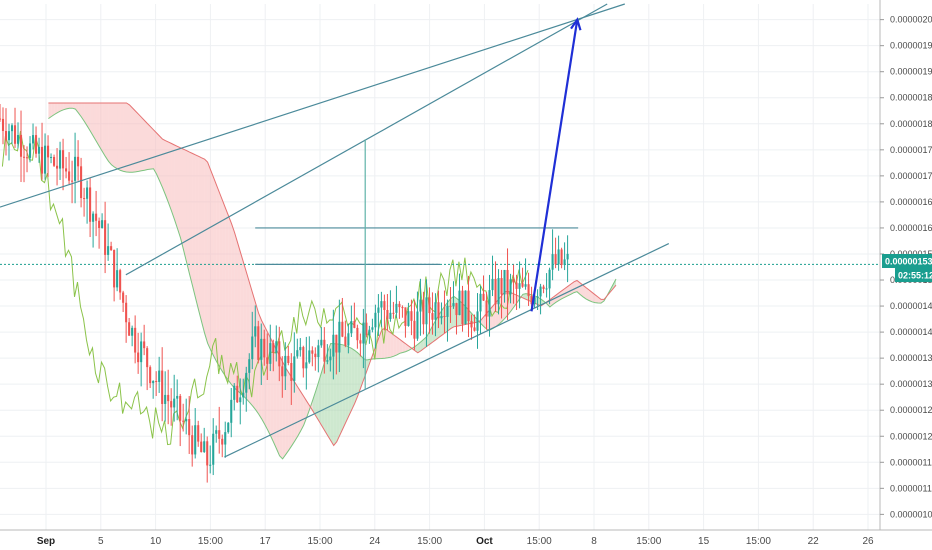 This screenshot has height=550, width=932. Describe the element at coordinates (814, 541) in the screenshot. I see `time-tick-label: 22` at that location.